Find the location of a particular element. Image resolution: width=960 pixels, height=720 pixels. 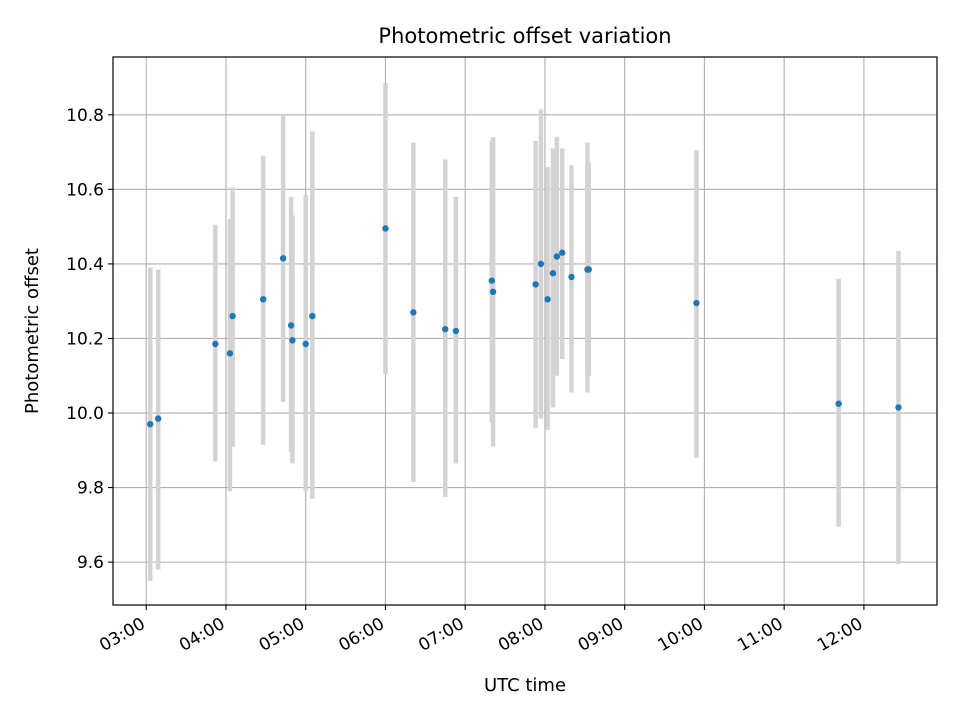

y-tick-label: 10.4 is located at coordinates (85, 265).